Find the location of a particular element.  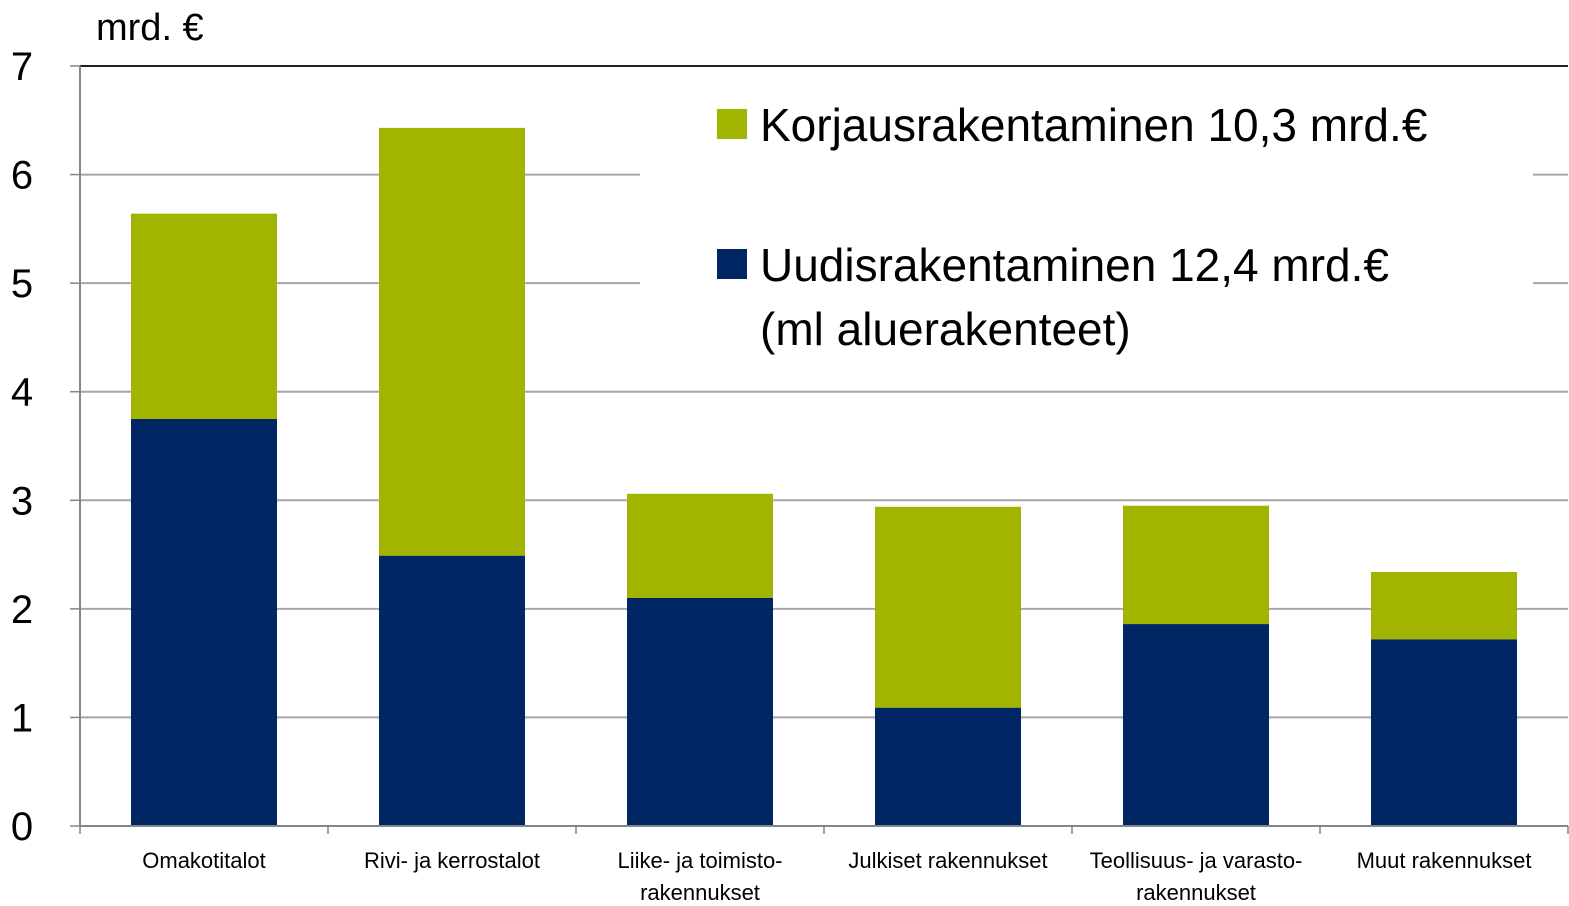

y-tick-label: 3 is located at coordinates (22, 501).